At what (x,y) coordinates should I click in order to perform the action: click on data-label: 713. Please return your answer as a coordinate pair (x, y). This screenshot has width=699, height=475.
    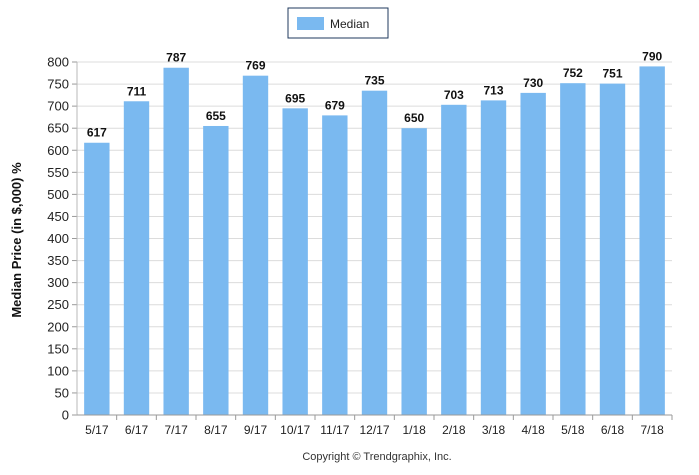
    Looking at the image, I should click on (493, 90).